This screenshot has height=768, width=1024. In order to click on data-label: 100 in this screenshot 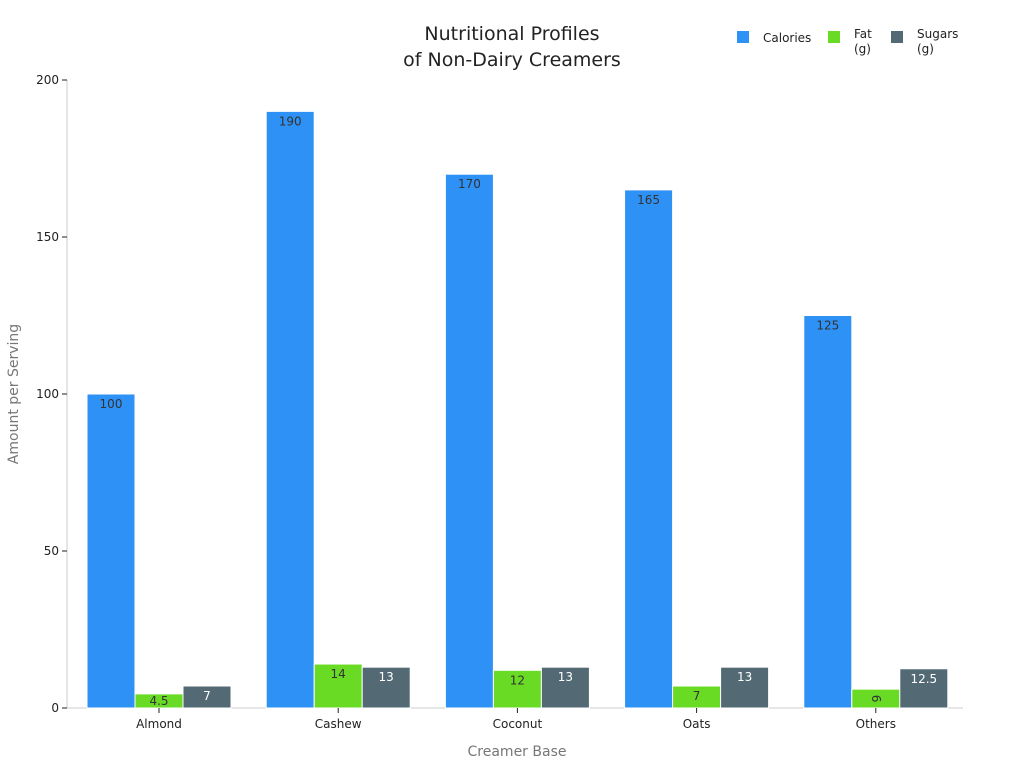, I will do `click(111, 404)`.